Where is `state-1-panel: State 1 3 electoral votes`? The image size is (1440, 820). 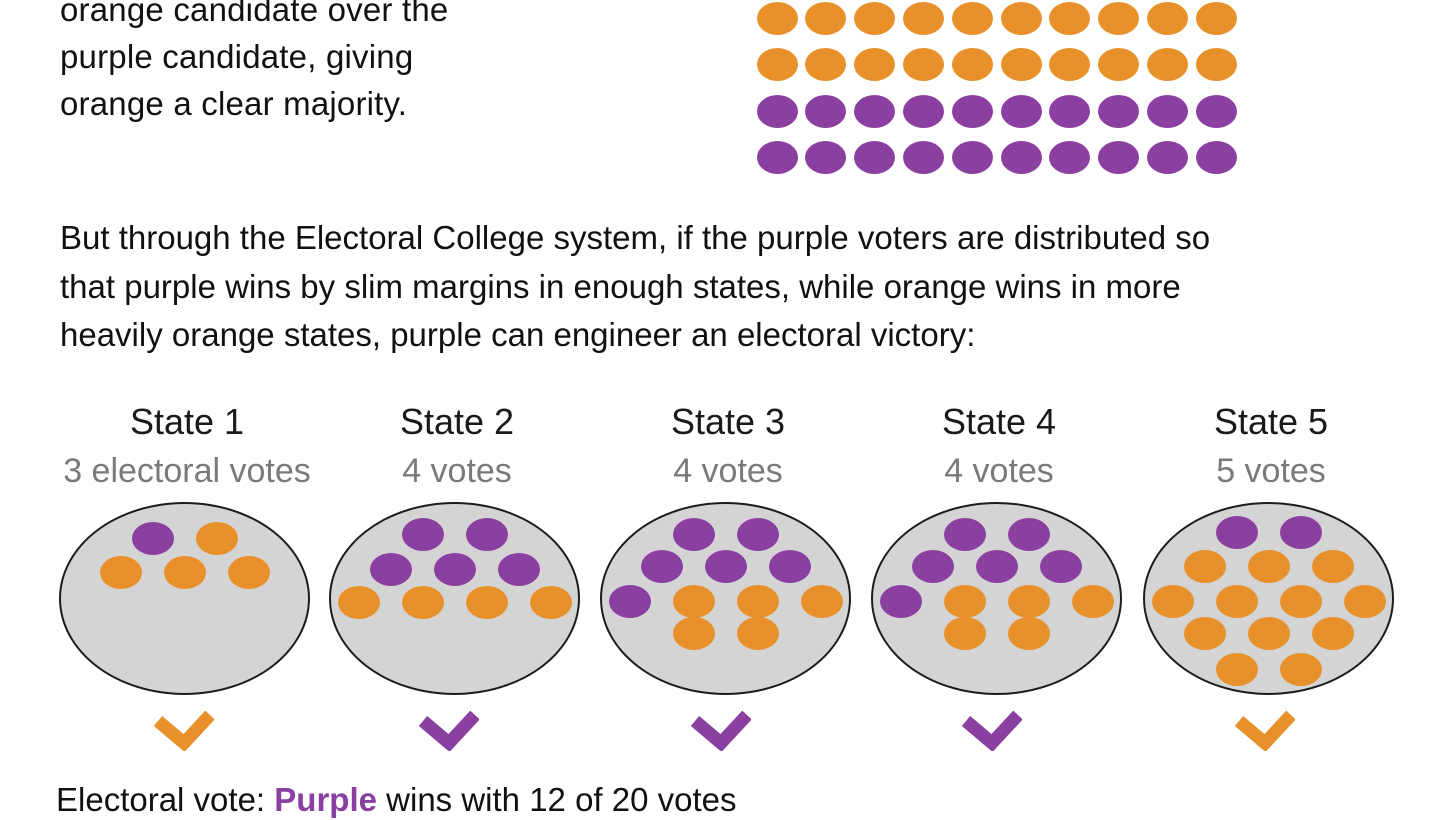
state-1-panel: State 1 3 electoral votes is located at coordinates (187, 585).